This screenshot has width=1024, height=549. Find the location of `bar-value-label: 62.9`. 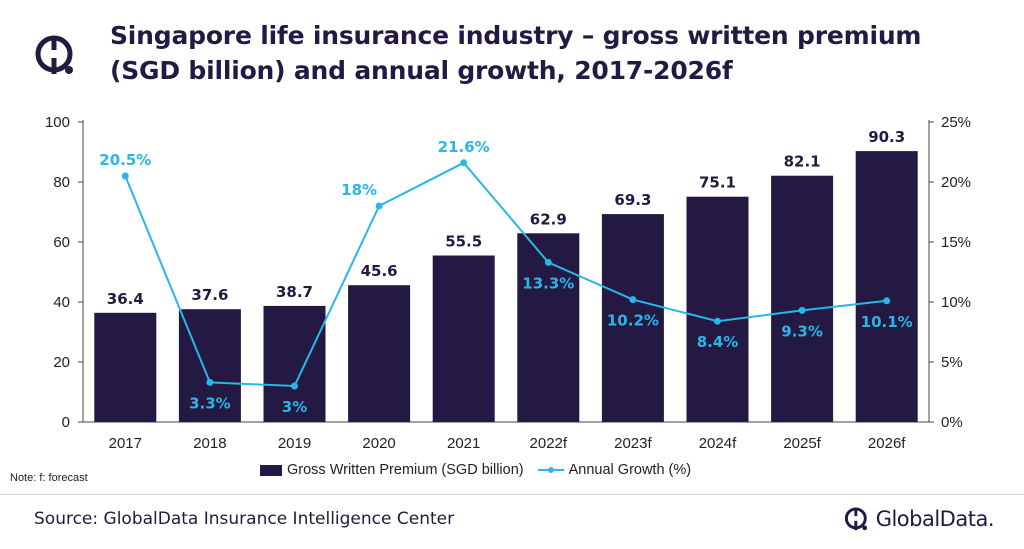

bar-value-label: 62.9 is located at coordinates (548, 219).